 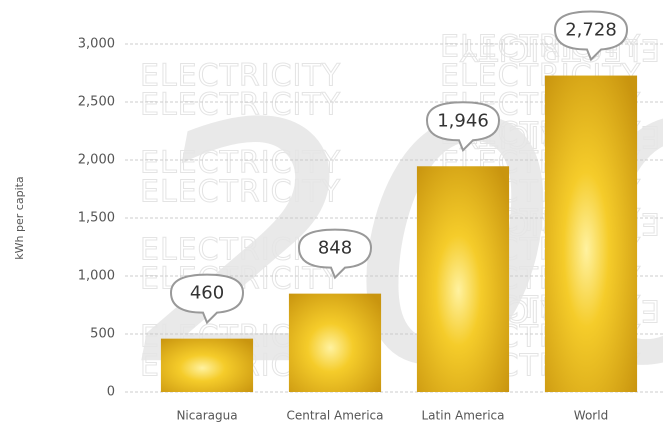 I want to click on y-tick-label: 1,500, so click(x=96, y=218).